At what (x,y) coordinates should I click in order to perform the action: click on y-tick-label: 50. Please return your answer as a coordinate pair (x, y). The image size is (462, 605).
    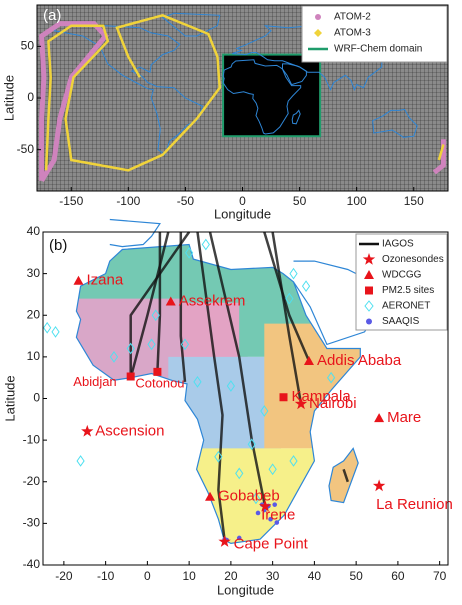
    Looking at the image, I should click on (28, 46).